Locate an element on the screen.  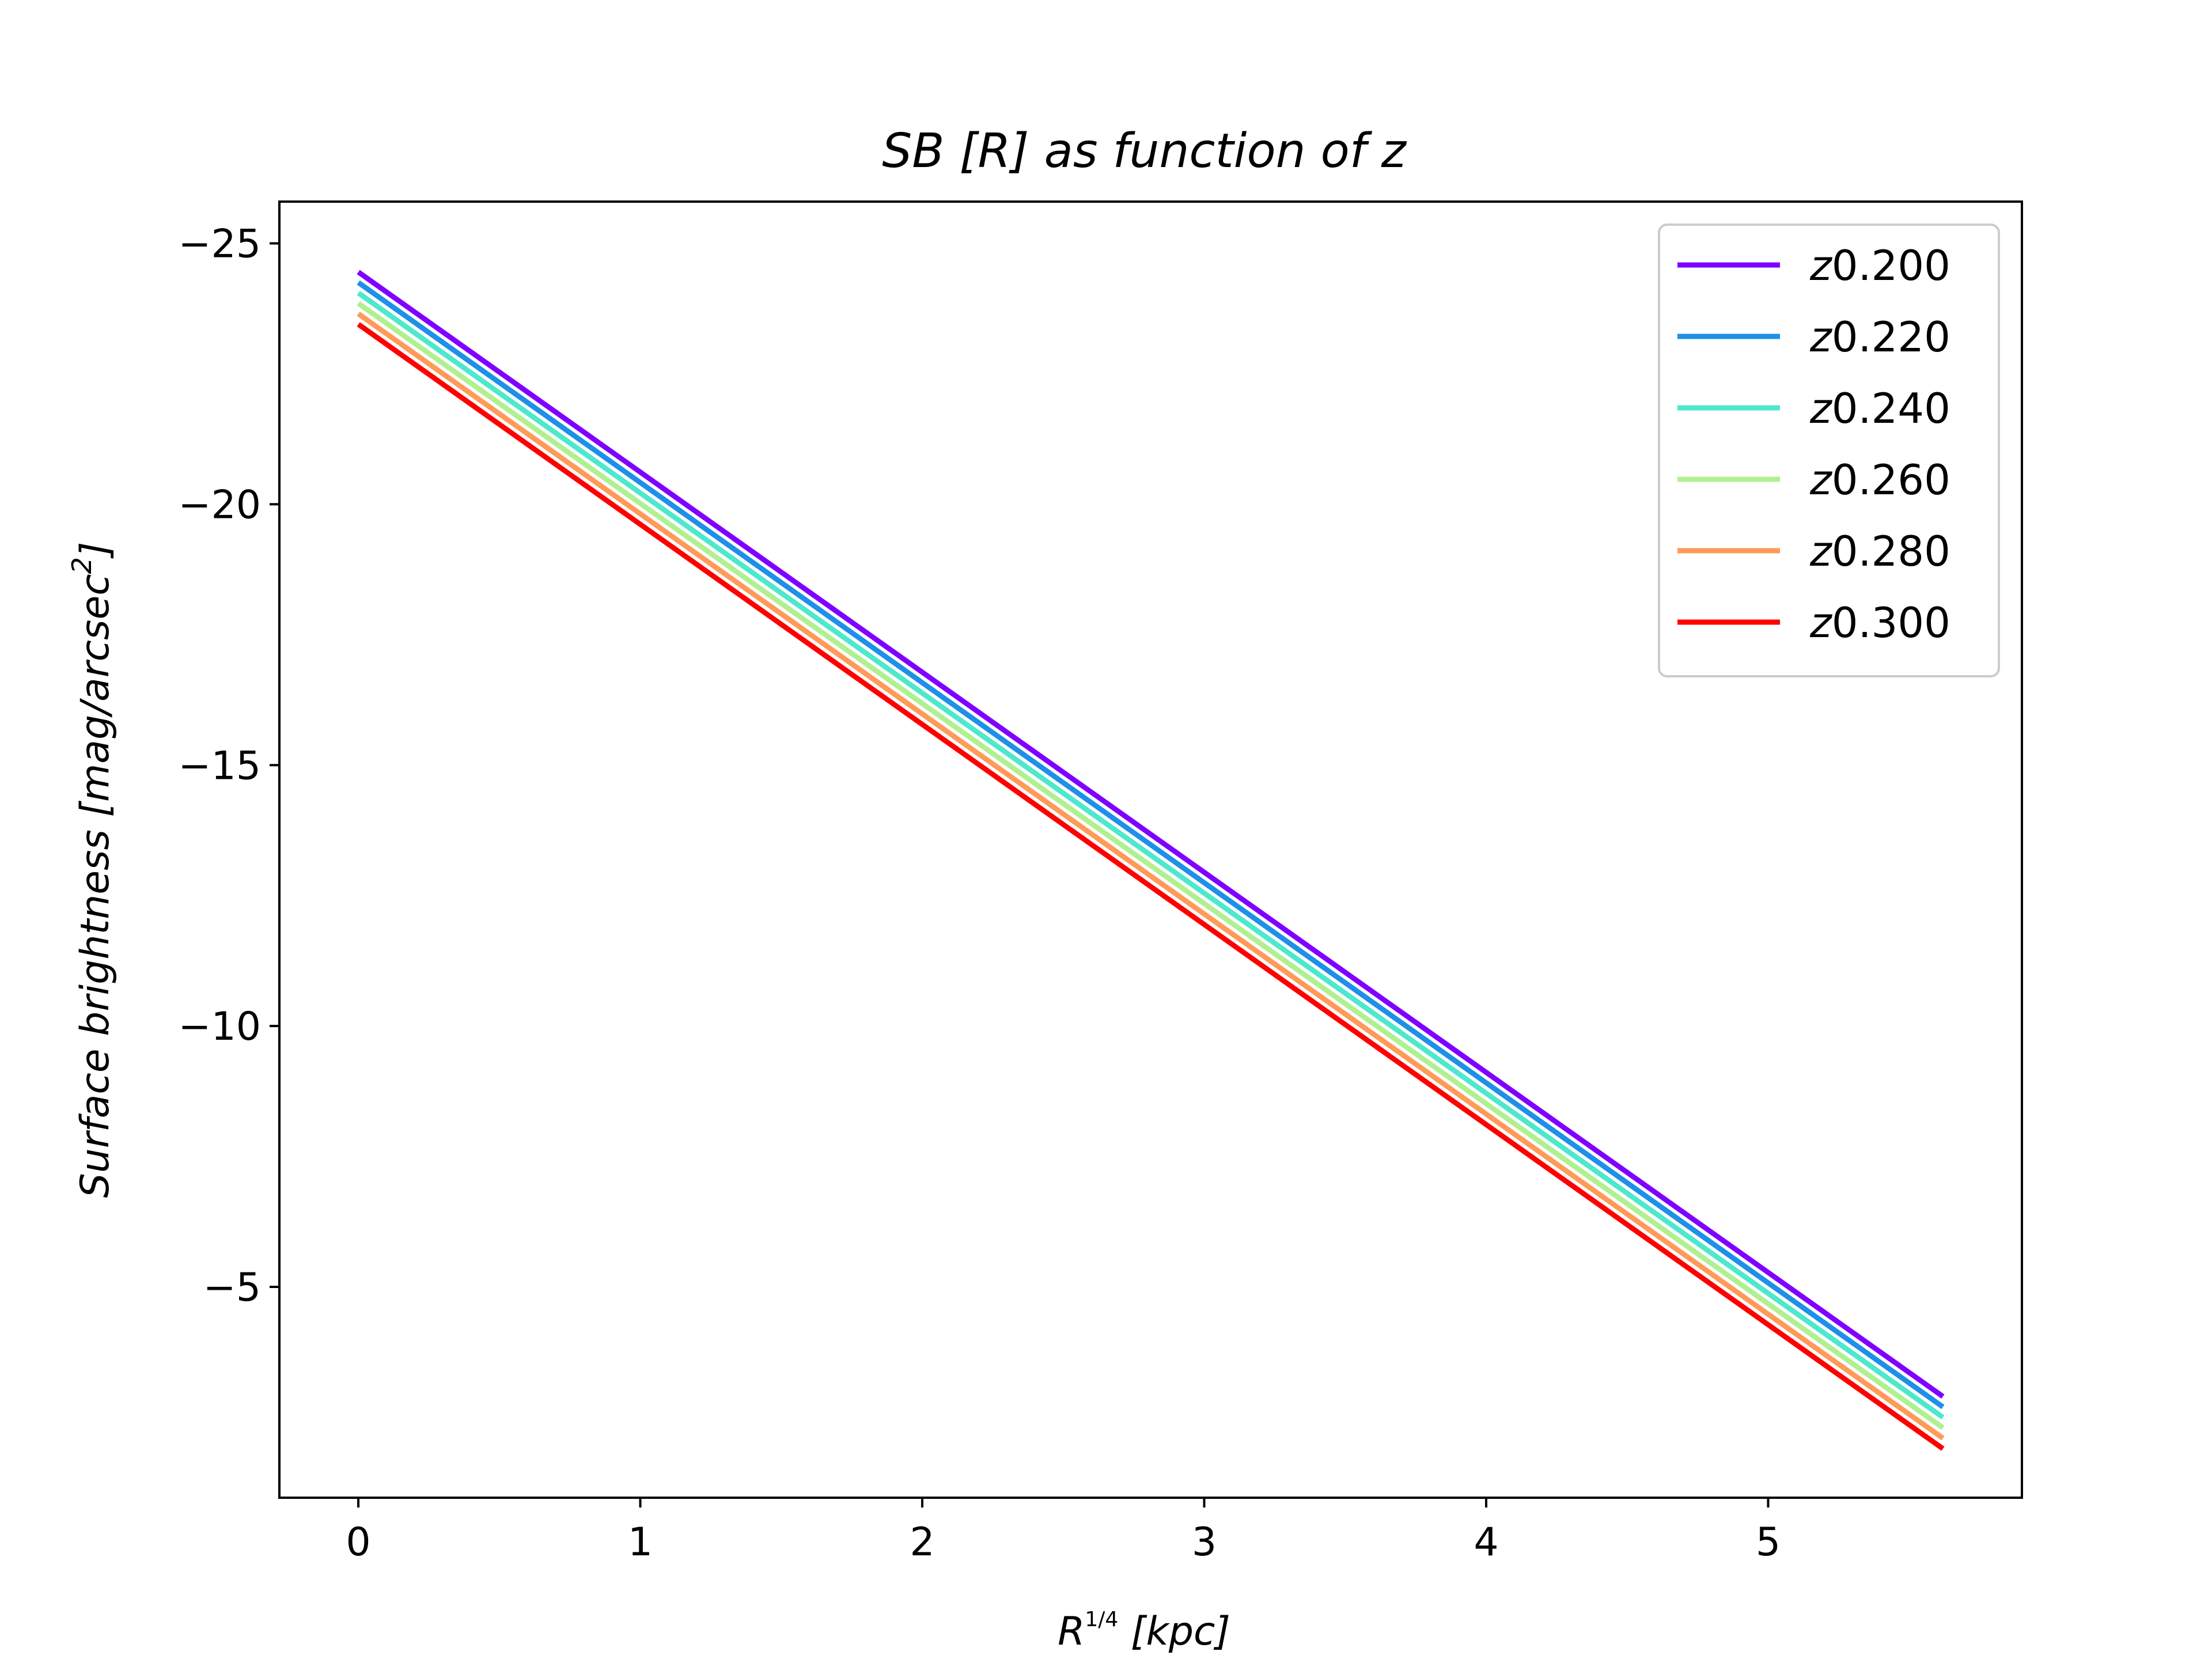
legend-label-value: 0.200 is located at coordinates (1891, 265).